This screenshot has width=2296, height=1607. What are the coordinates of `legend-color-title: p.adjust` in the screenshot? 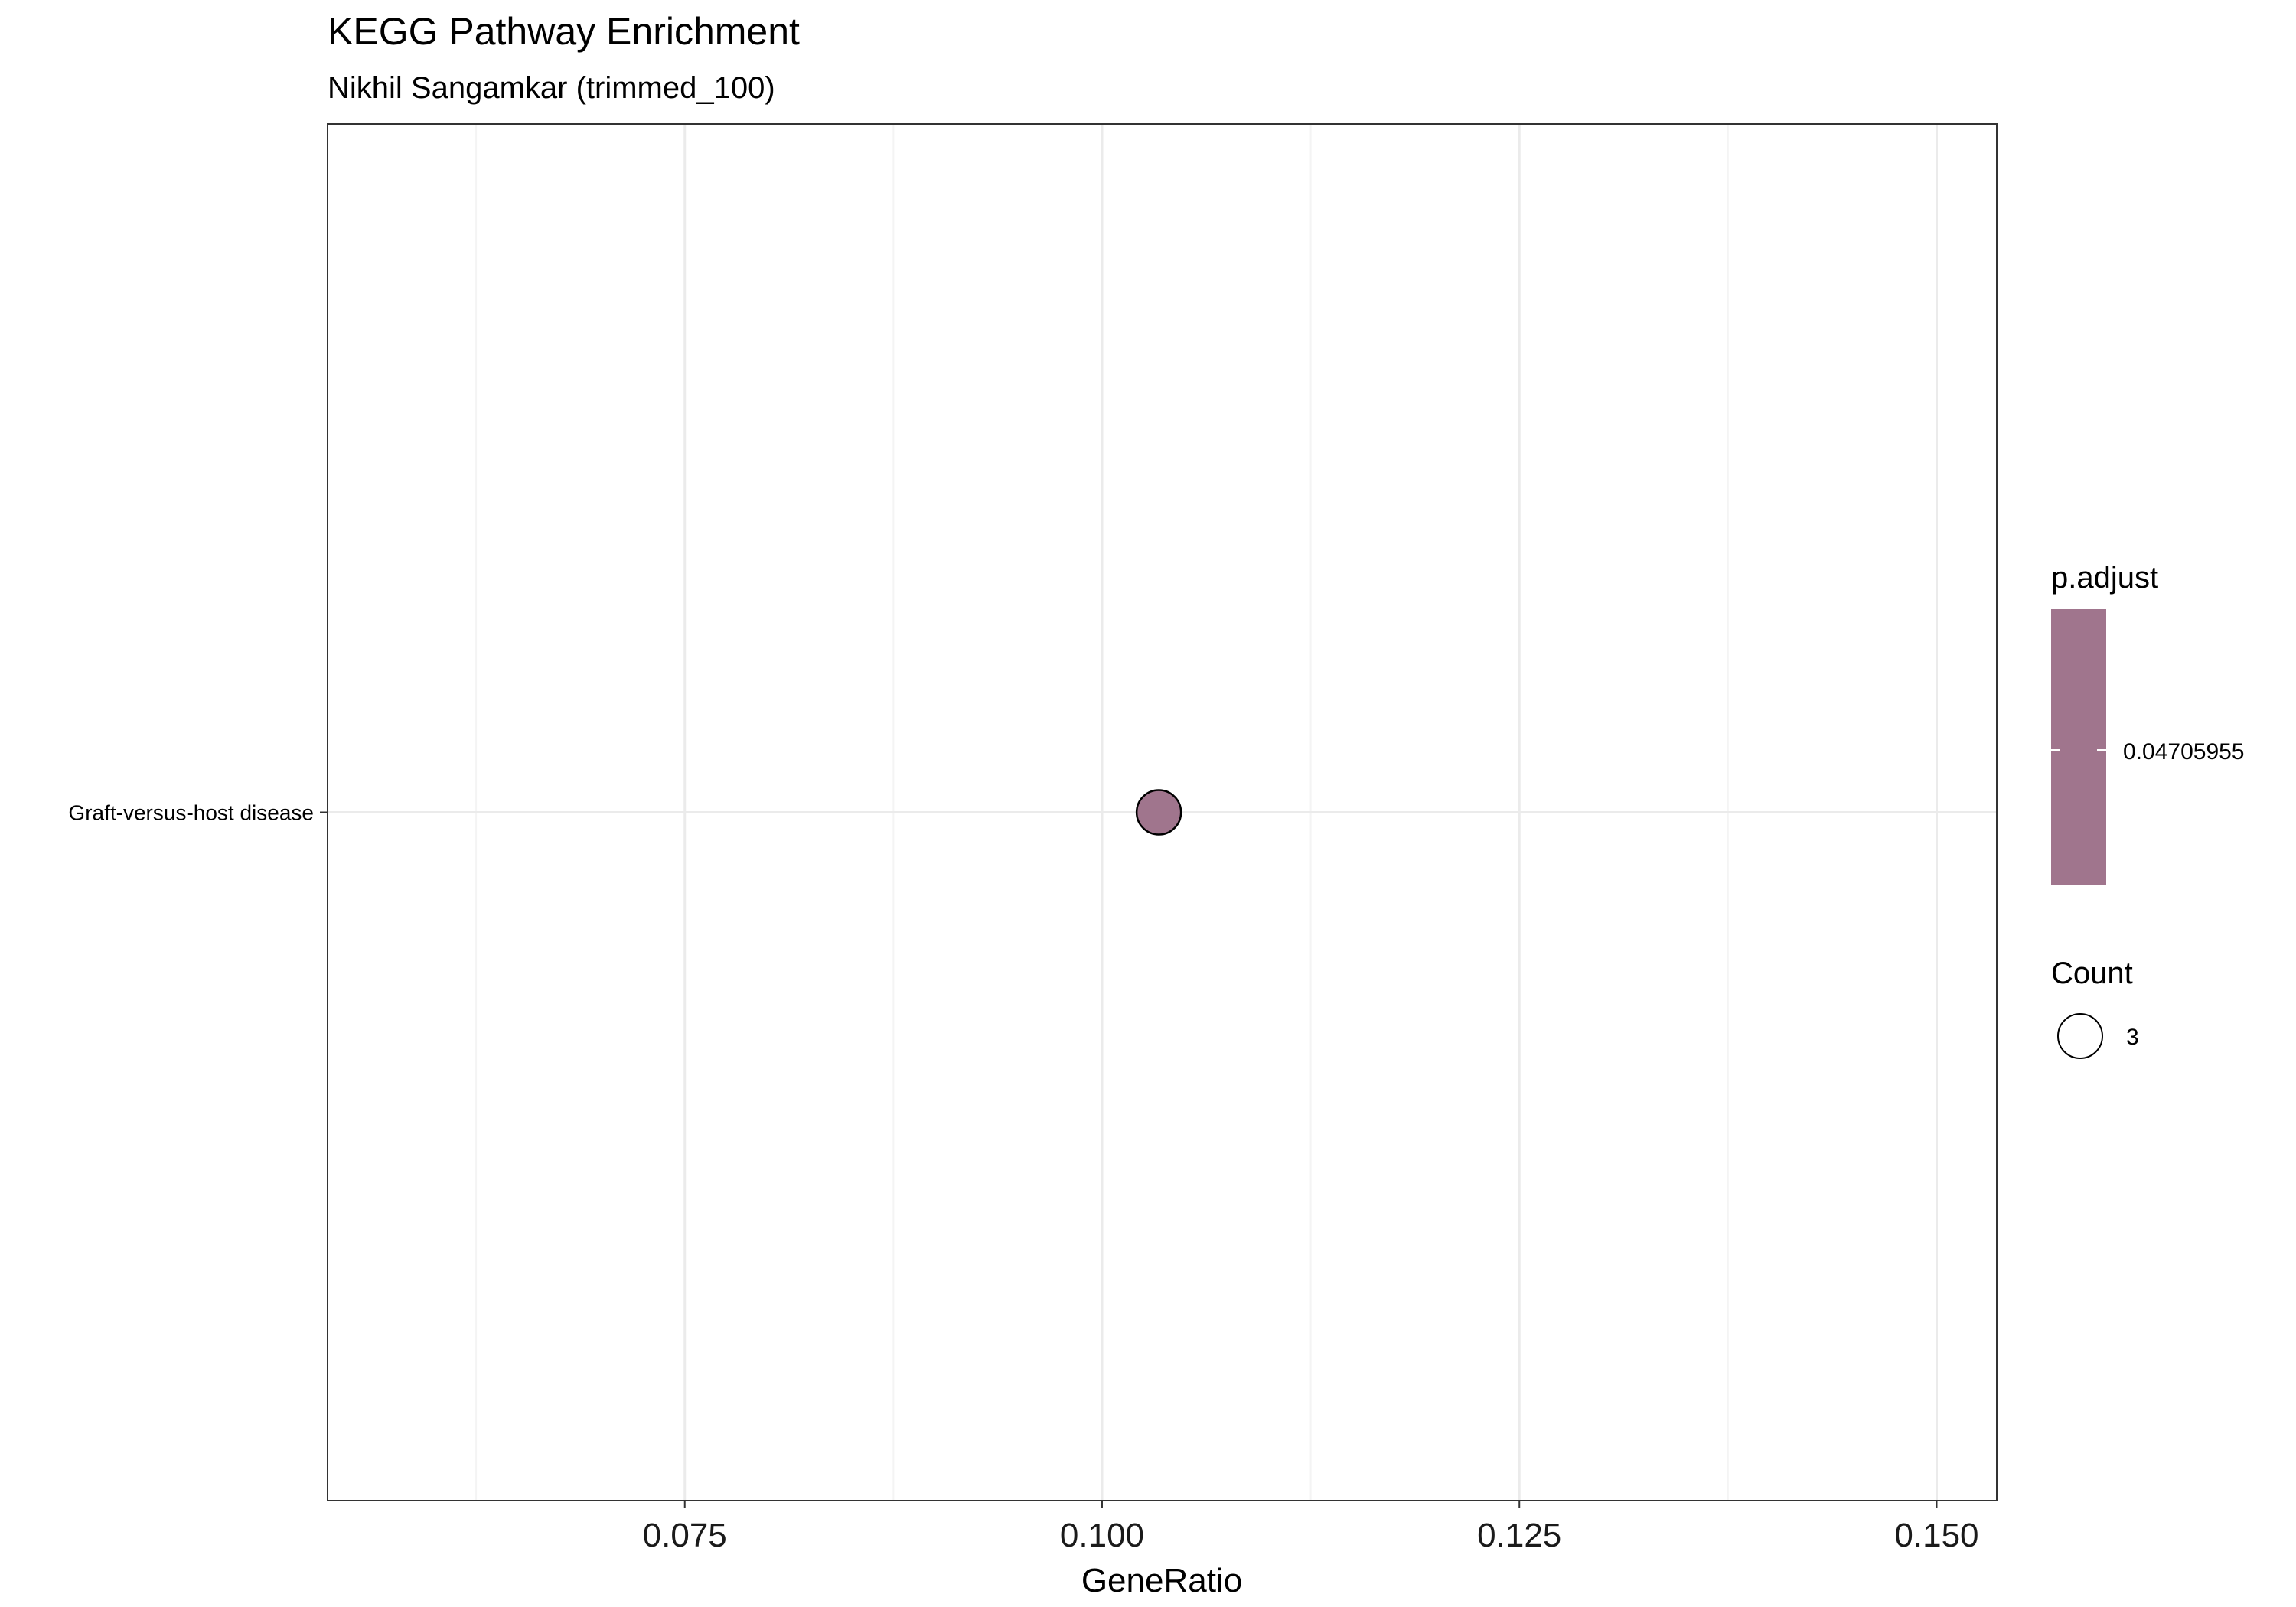 It's located at (2104, 578).